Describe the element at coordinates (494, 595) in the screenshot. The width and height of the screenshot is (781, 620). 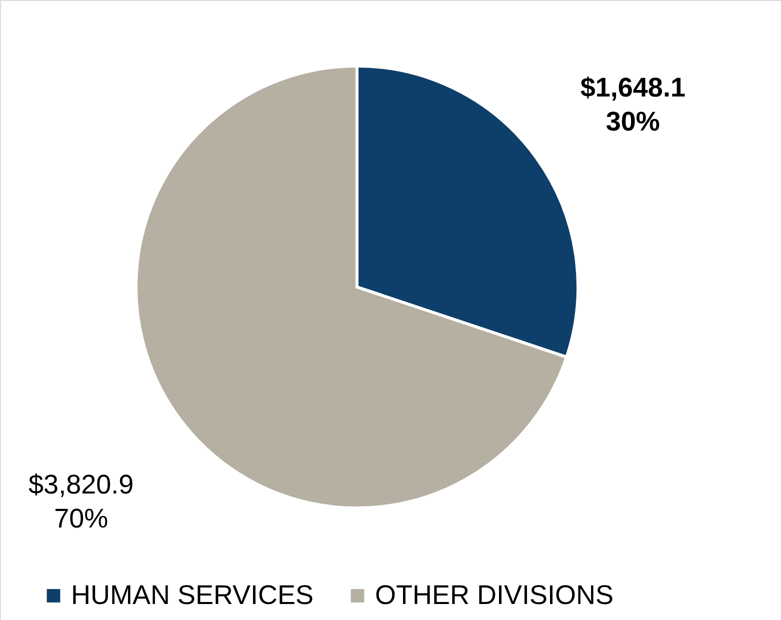
I see `legend-label: OTHER DIVISIONS` at that location.